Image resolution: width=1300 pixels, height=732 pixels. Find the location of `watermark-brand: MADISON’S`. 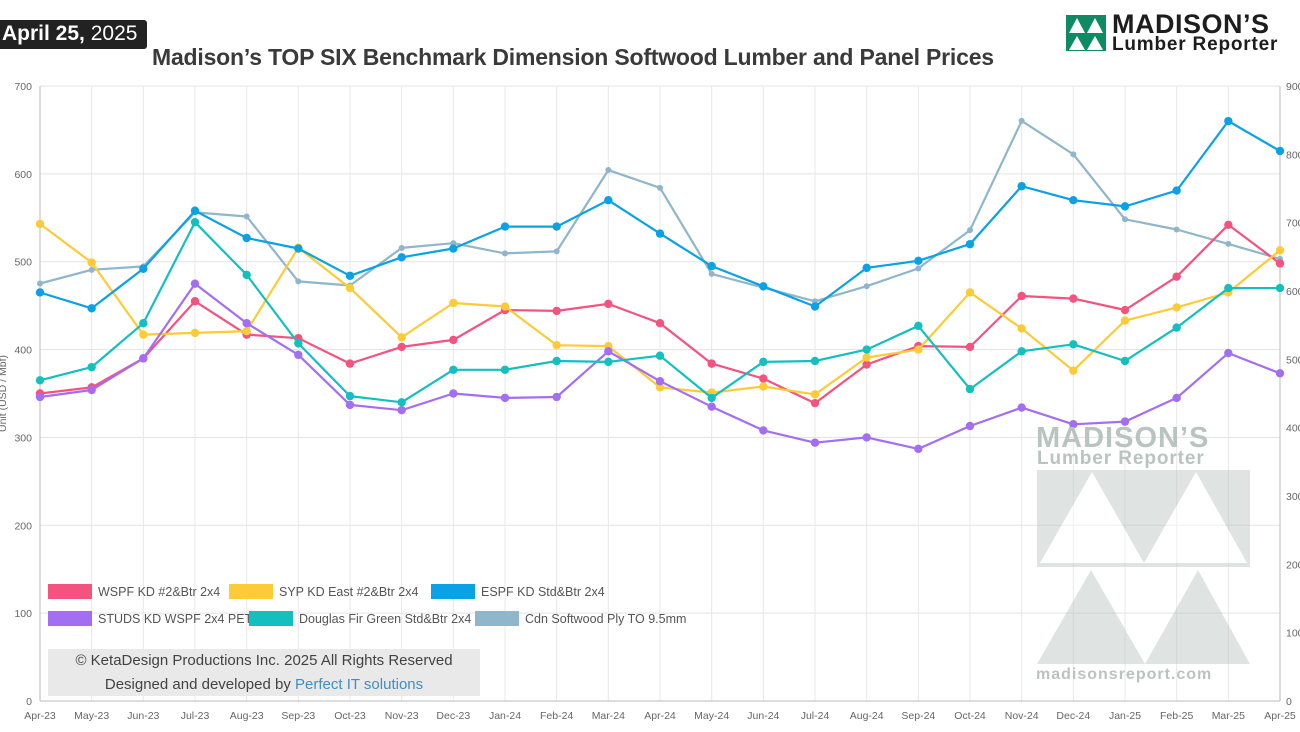

watermark-brand: MADISON’S is located at coordinates (1123, 438).